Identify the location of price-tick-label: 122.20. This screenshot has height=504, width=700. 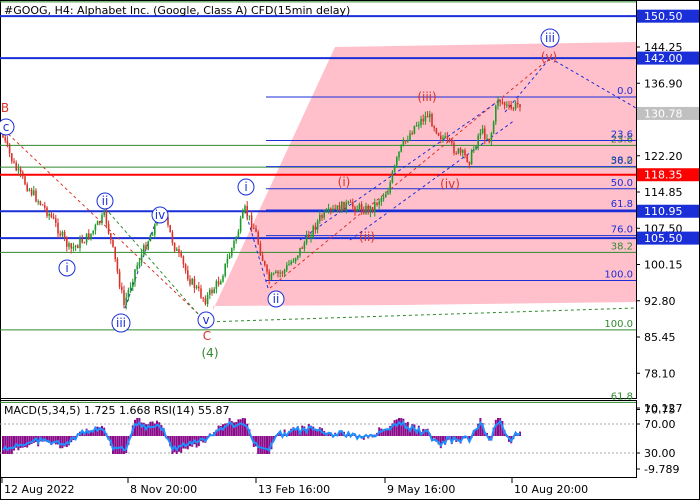
(663, 156).